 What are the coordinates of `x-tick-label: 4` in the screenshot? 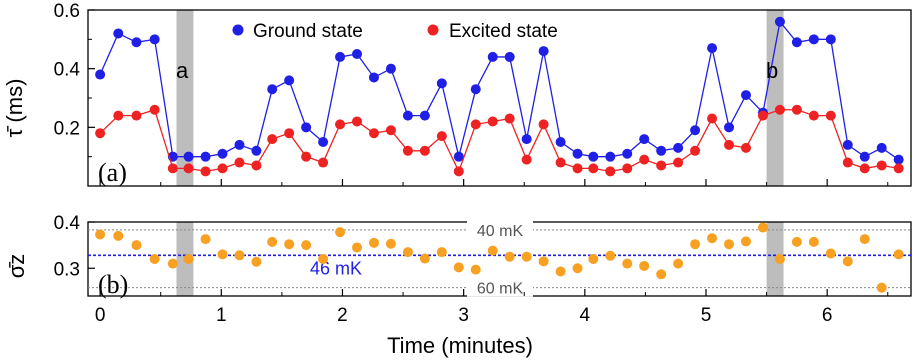 It's located at (585, 315).